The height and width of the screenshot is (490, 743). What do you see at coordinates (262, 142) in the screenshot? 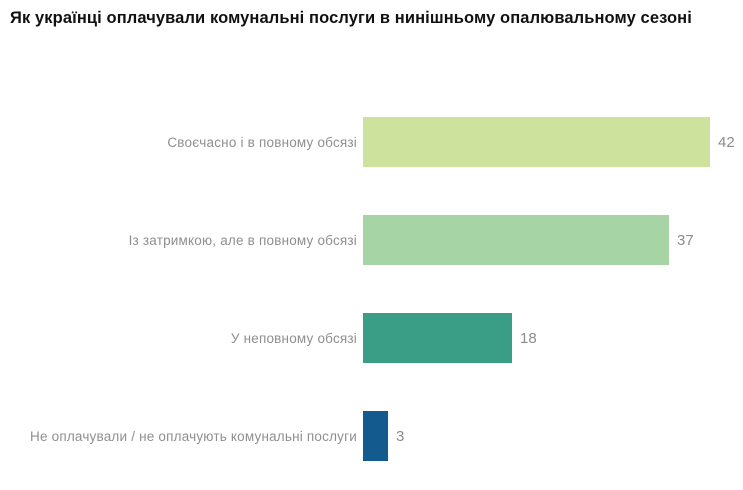
I see `category-label: Своєчасно і в повному обсязі` at bounding box center [262, 142].